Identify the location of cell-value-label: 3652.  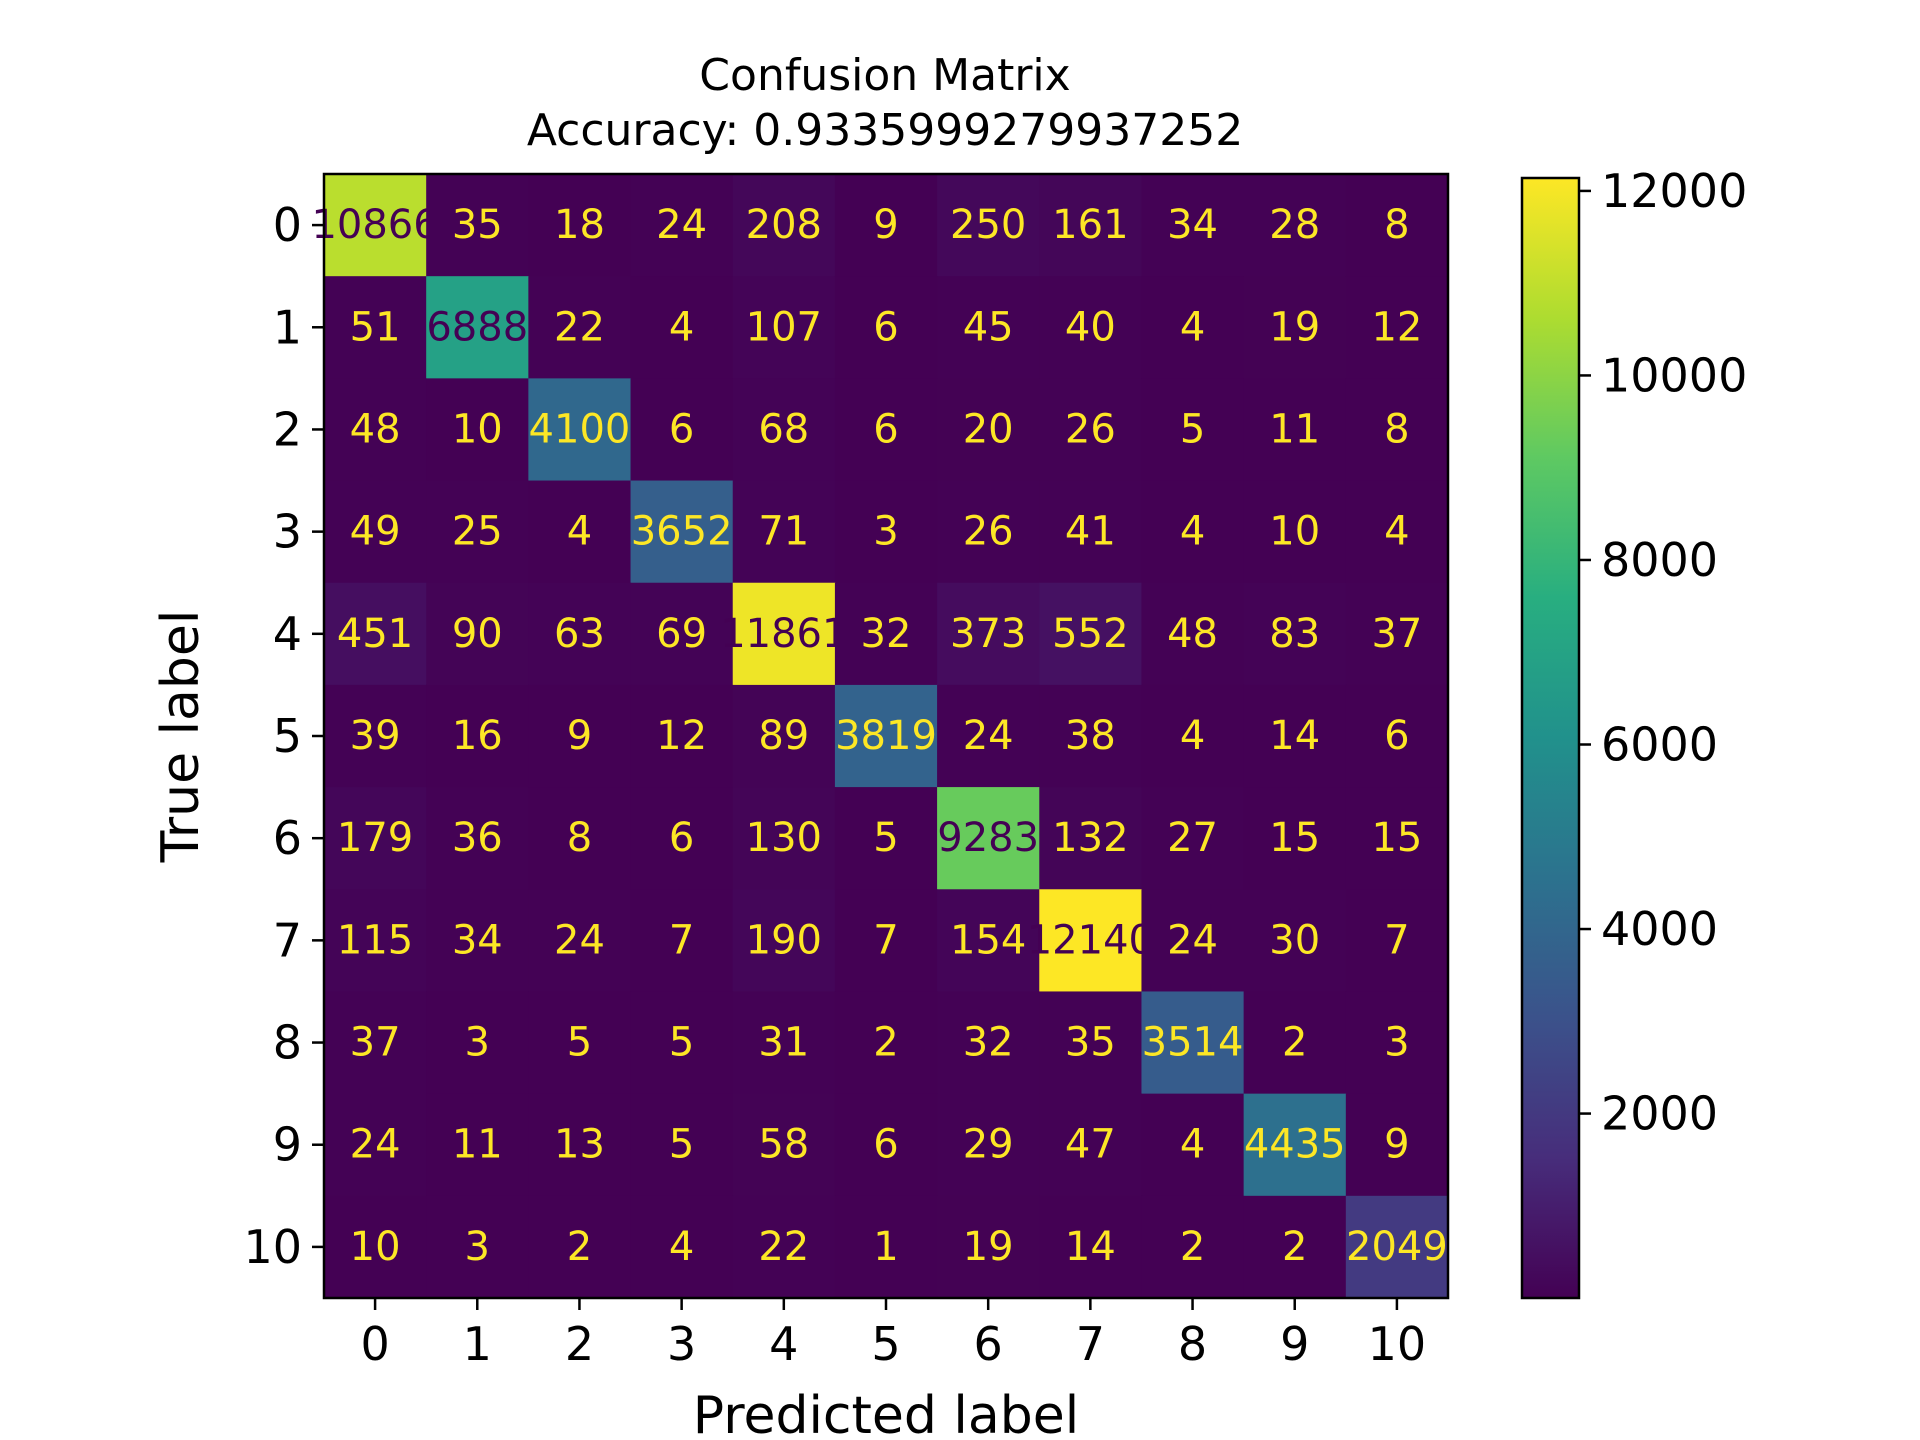
(682, 532).